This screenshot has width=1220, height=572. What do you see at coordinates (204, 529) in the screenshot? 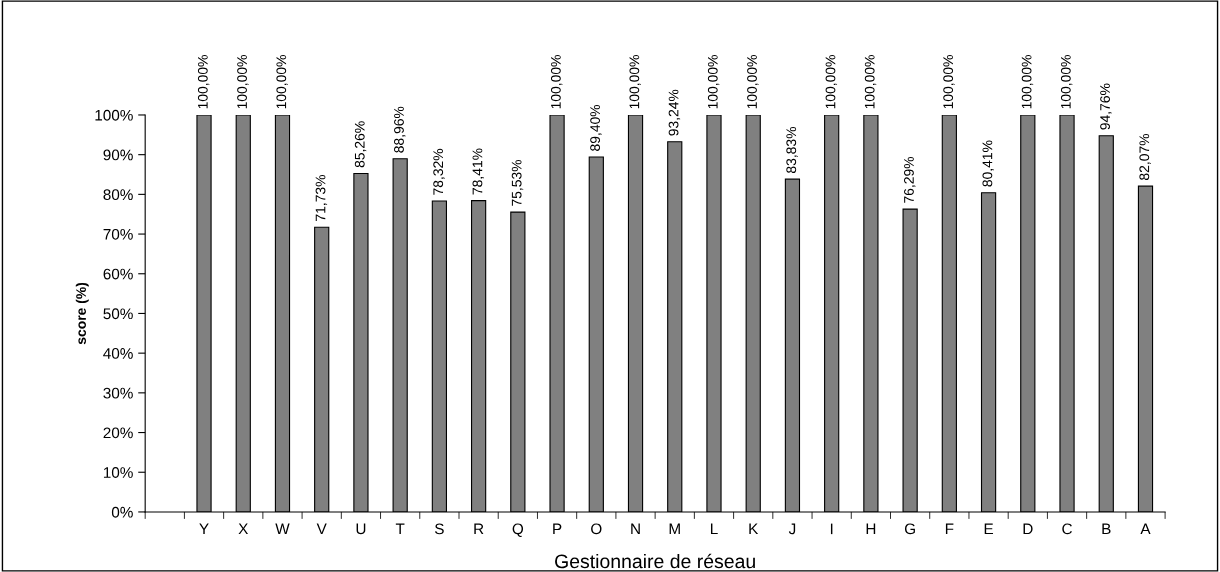
I see `x-tick-label: Y` at bounding box center [204, 529].